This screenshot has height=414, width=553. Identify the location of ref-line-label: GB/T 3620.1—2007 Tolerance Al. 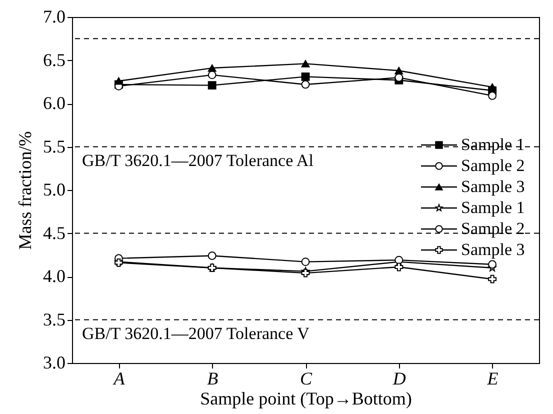
(198, 160).